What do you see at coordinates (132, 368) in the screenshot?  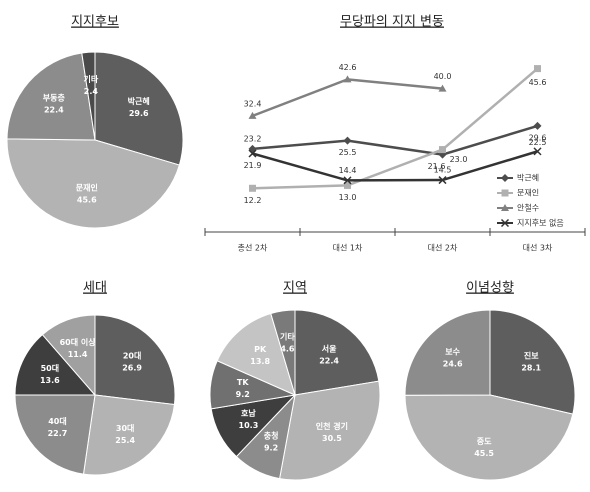 I see `slice-value: 26.9` at bounding box center [132, 368].